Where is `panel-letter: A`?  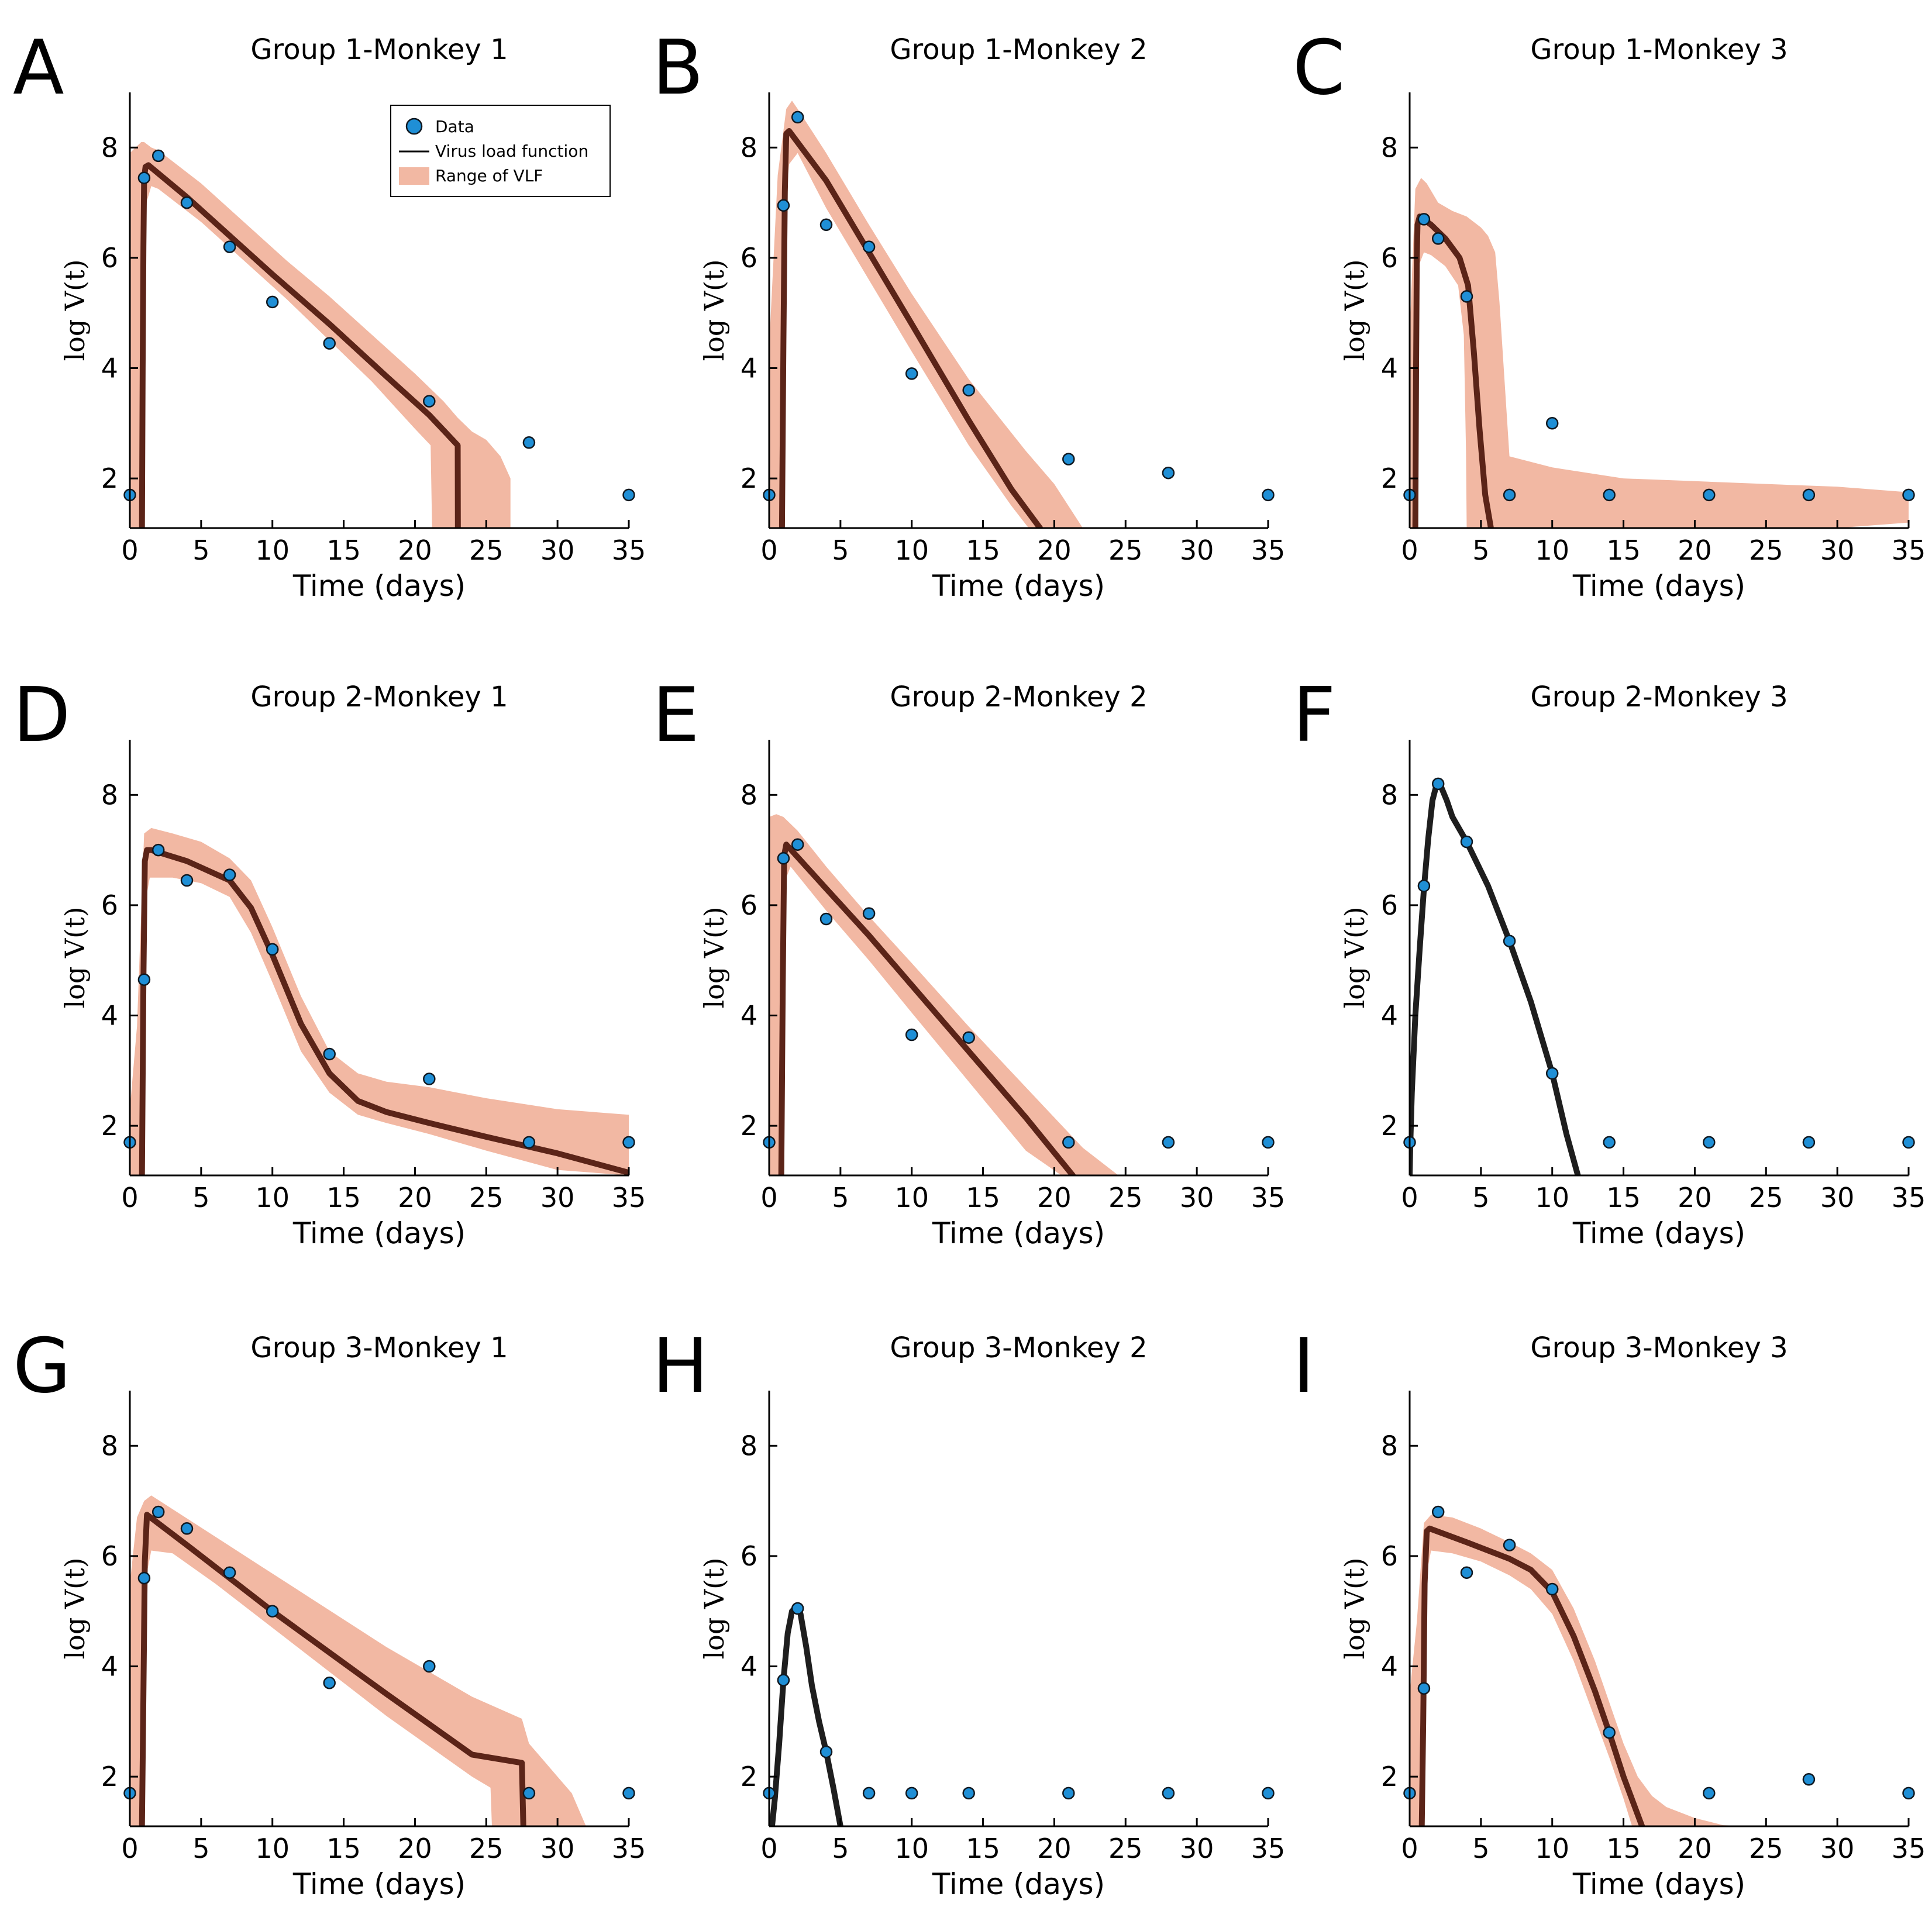
panel-letter: A is located at coordinates (38, 68).